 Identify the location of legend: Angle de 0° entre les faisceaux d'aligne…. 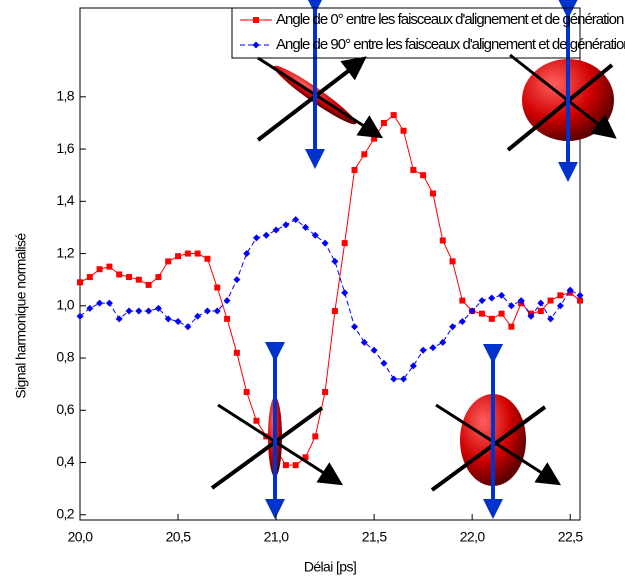
(432, 32).